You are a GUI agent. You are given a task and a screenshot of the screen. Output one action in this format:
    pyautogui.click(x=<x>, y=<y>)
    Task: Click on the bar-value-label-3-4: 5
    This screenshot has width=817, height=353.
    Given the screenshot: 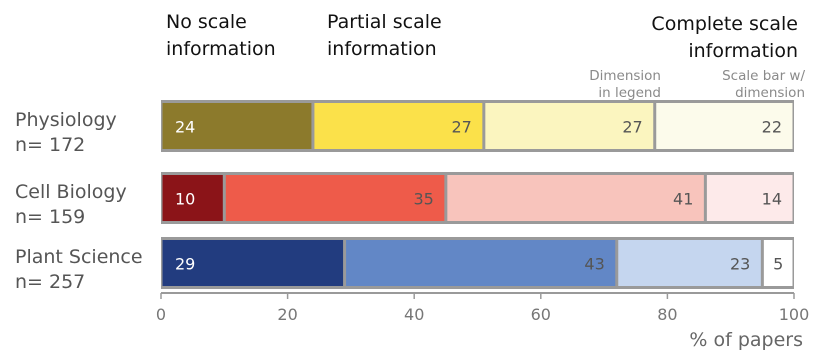 What is the action you would take?
    pyautogui.click(x=778, y=264)
    